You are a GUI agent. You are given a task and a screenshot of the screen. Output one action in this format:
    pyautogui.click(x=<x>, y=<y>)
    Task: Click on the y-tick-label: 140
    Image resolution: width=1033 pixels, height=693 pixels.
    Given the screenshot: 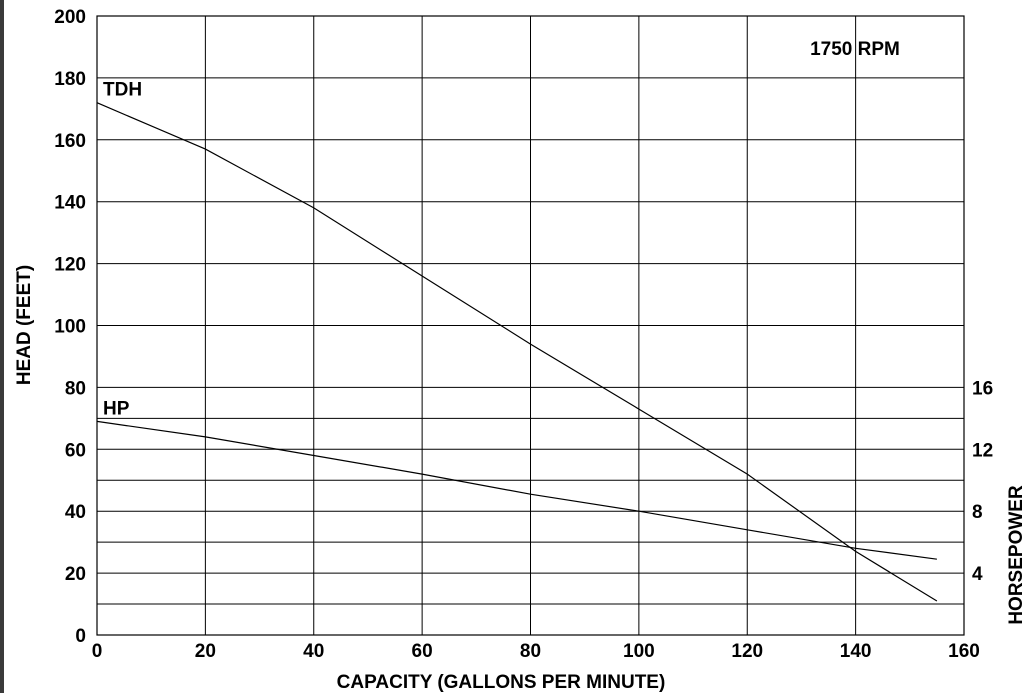 What is the action you would take?
    pyautogui.click(x=70, y=203)
    